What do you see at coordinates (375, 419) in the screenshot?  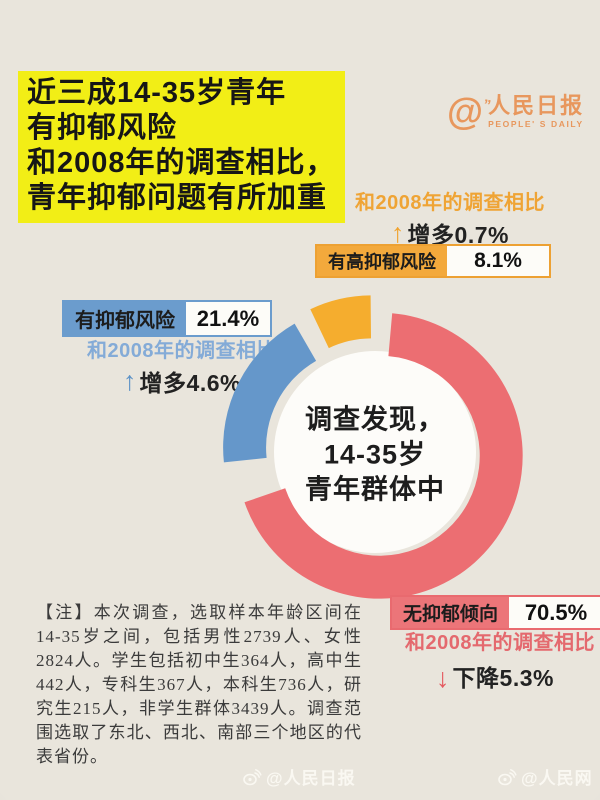 I see `center-line-1: 调查发现，` at bounding box center [375, 419].